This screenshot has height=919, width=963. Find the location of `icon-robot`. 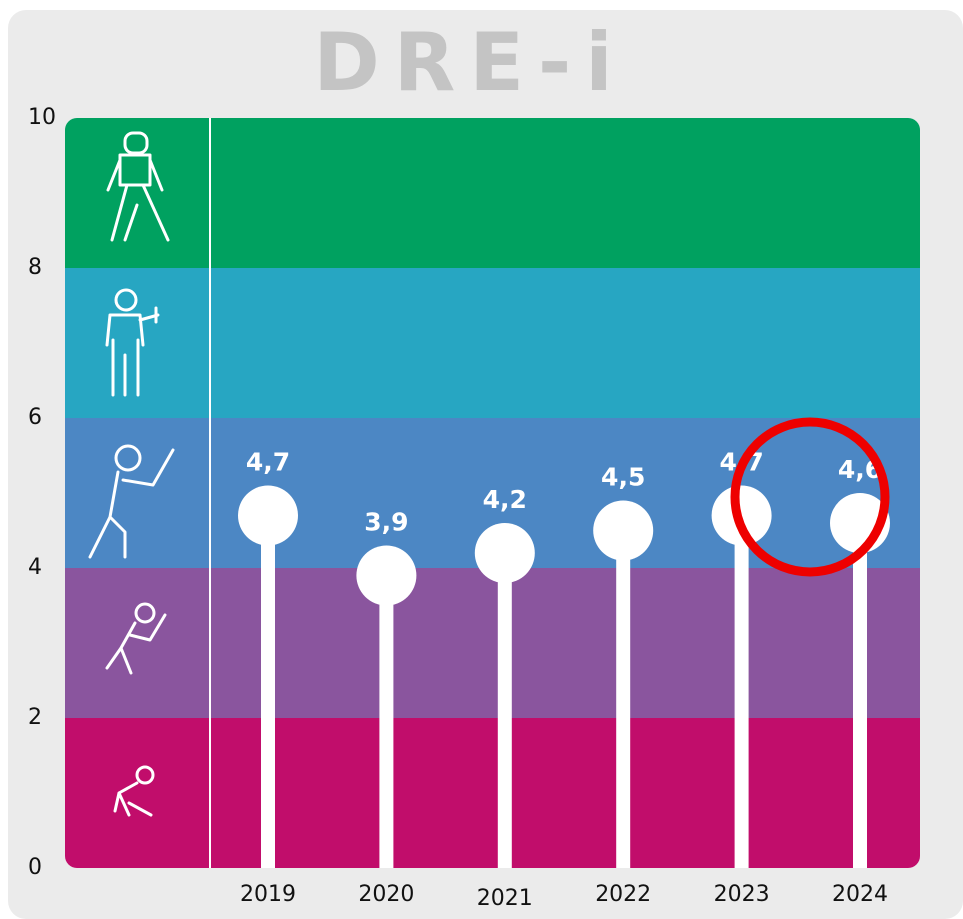

icon-robot is located at coordinates (138, 186).